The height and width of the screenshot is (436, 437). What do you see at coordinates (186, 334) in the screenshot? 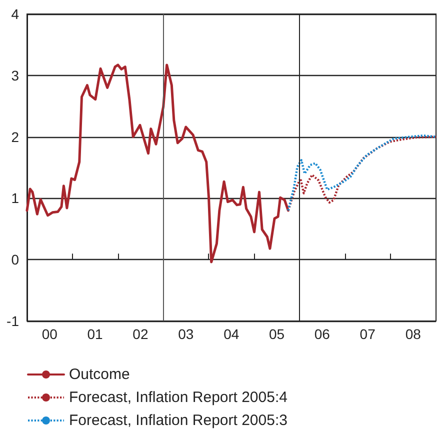
I see `x-tick-label: 03` at bounding box center [186, 334].